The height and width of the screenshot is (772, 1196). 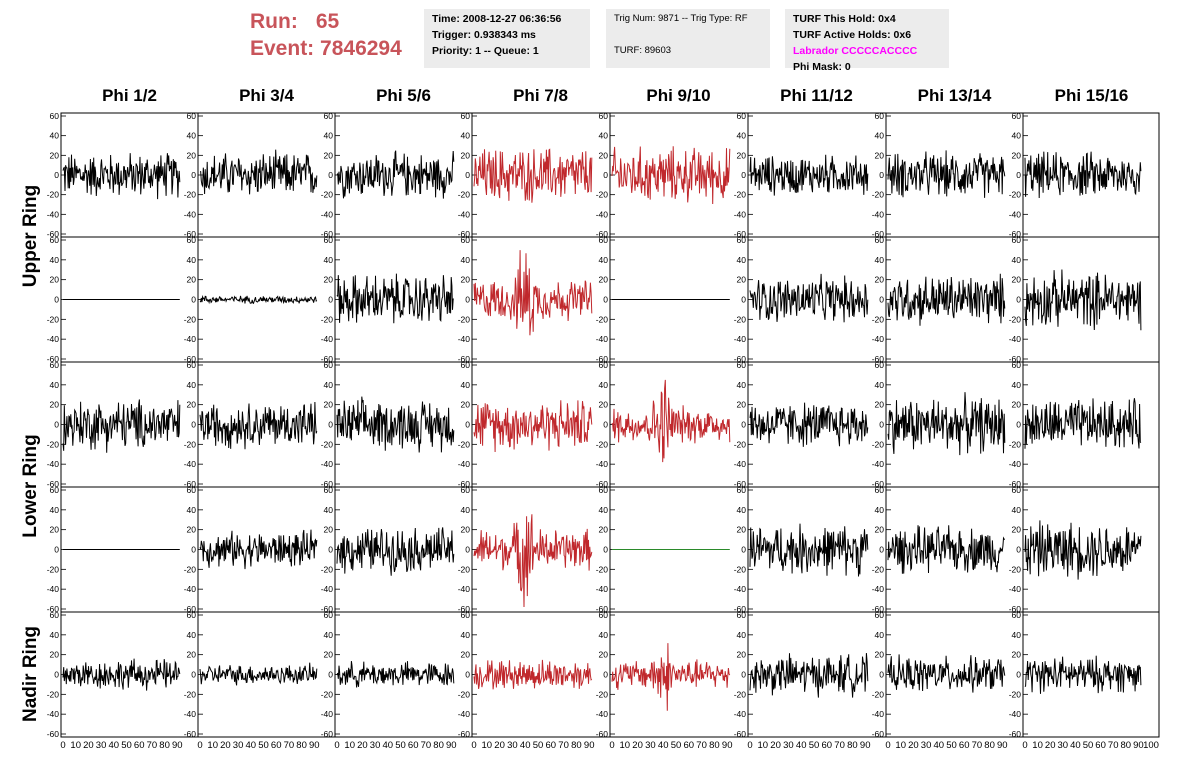 What do you see at coordinates (681, 18) in the screenshot?
I see `trig-text: Trig Num: 9871 -- Trig Type: RF` at bounding box center [681, 18].